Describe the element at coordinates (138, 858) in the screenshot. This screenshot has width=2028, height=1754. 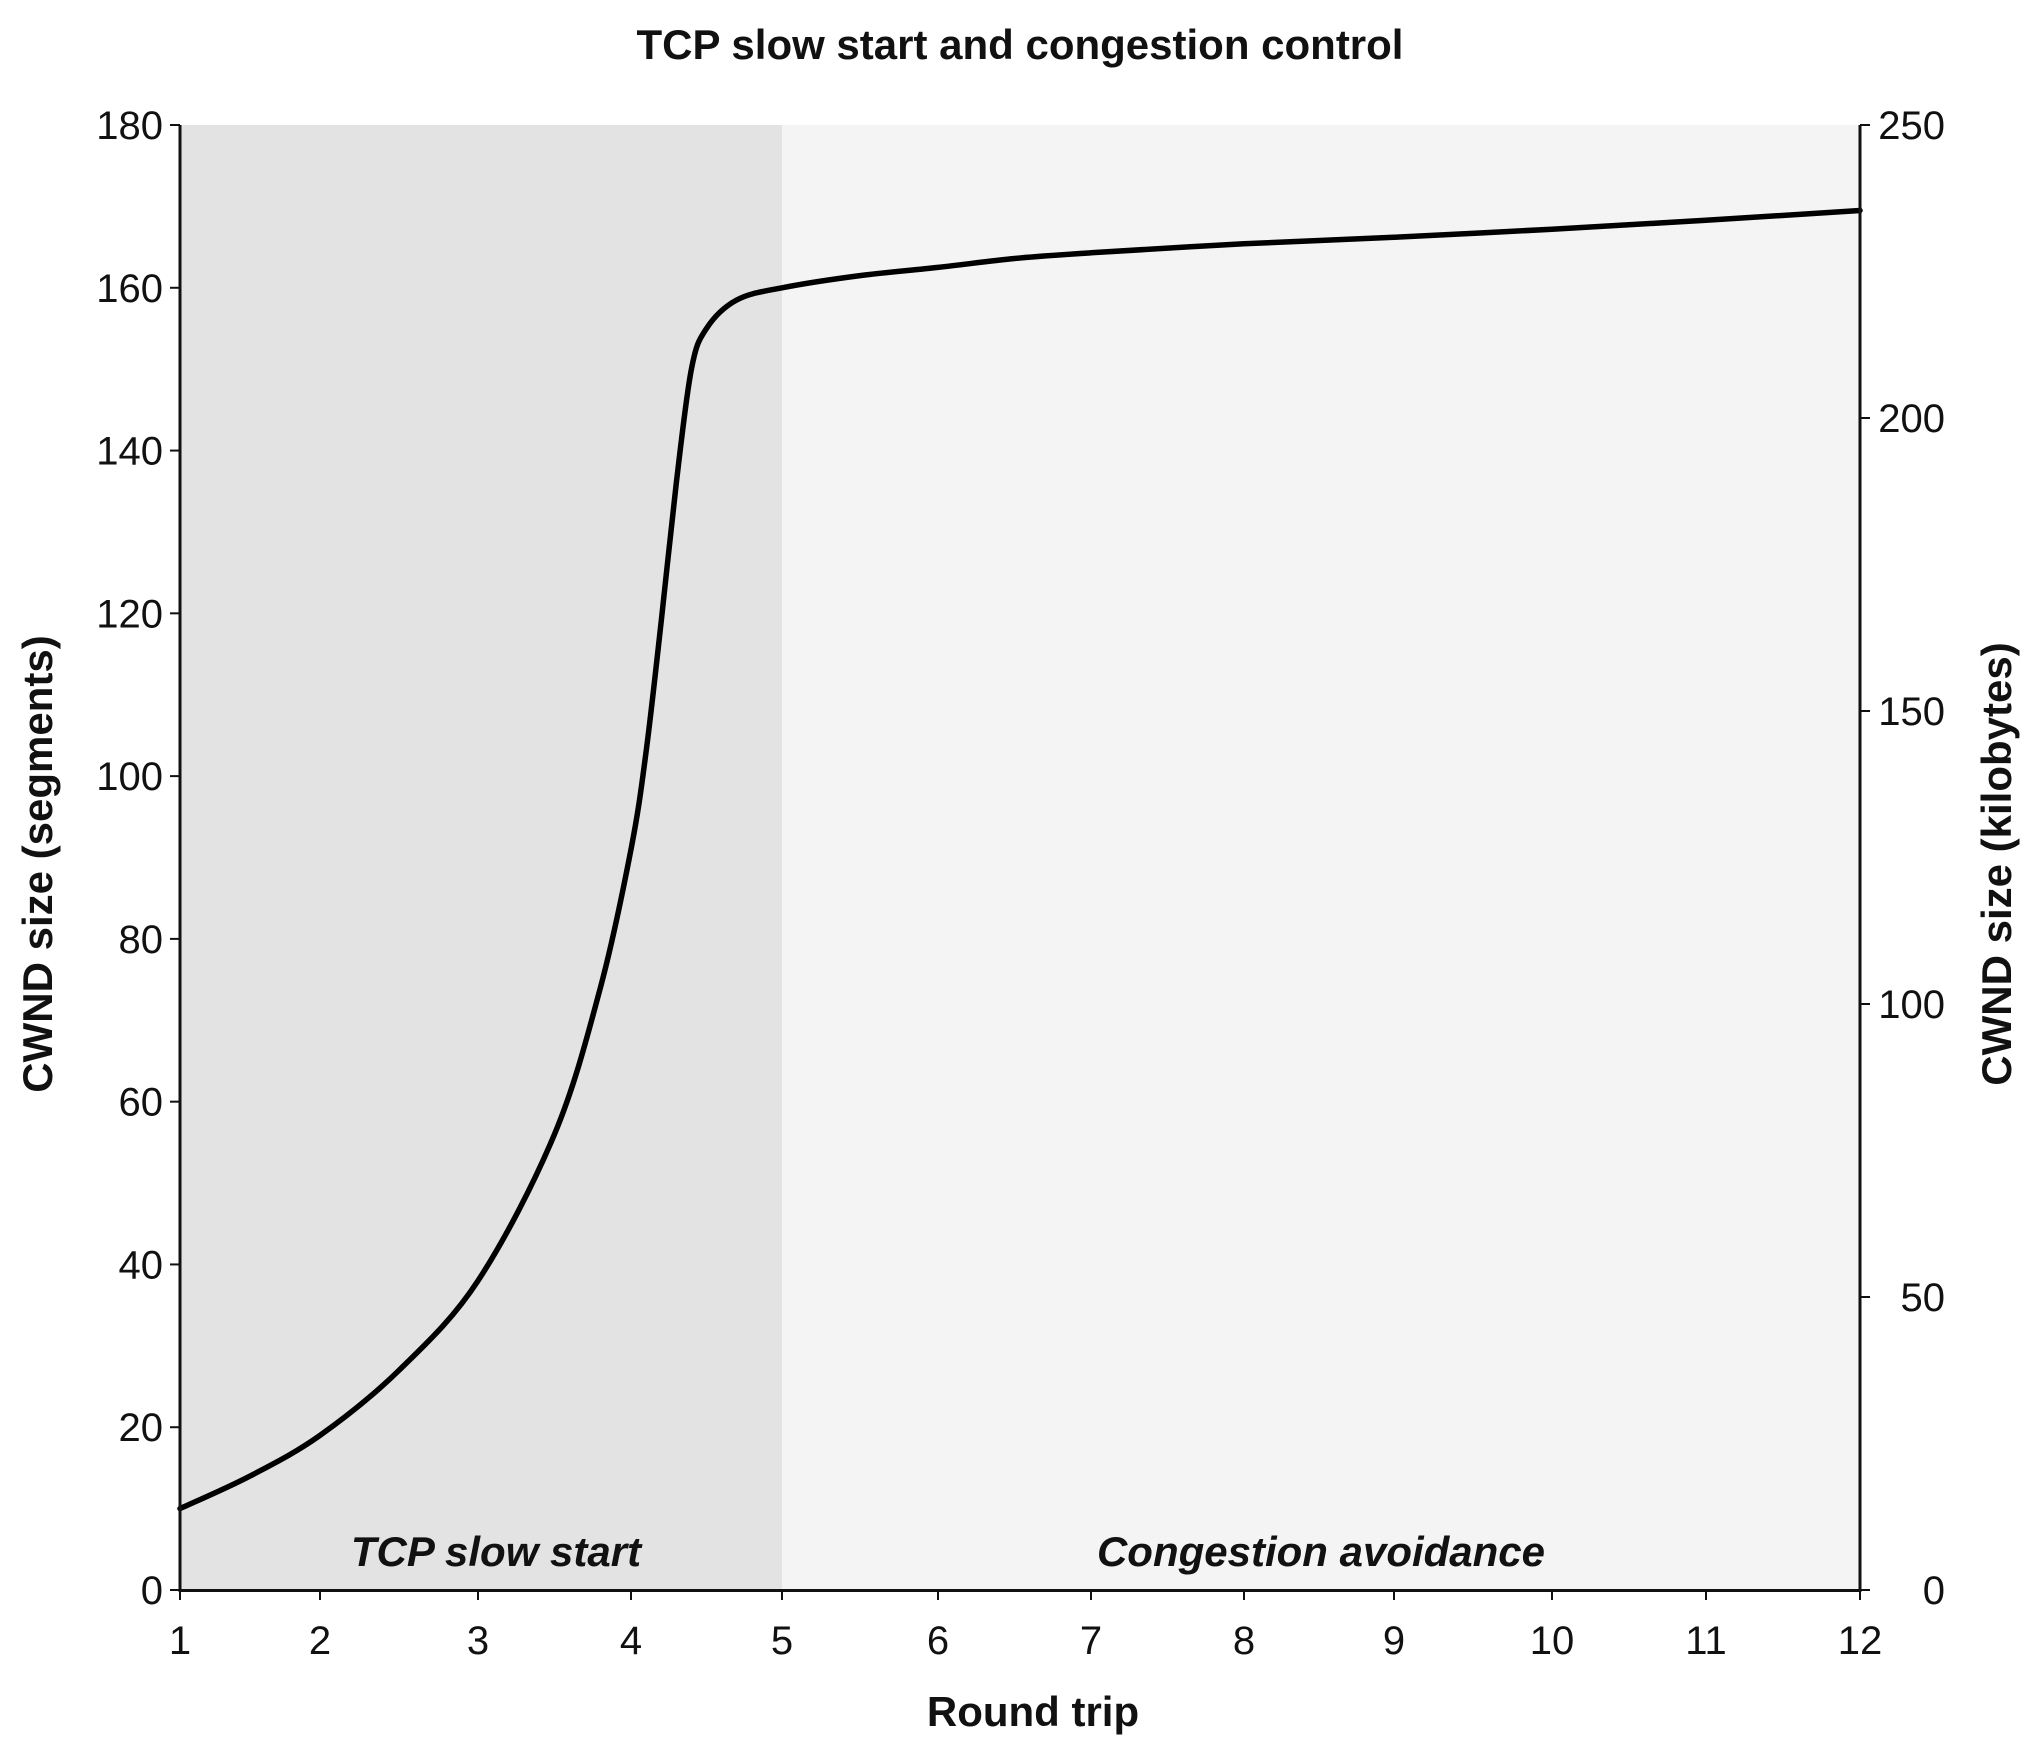
I see `left-y-ticks: 0 20 40 60 80 100 120 140 160 180` at that location.